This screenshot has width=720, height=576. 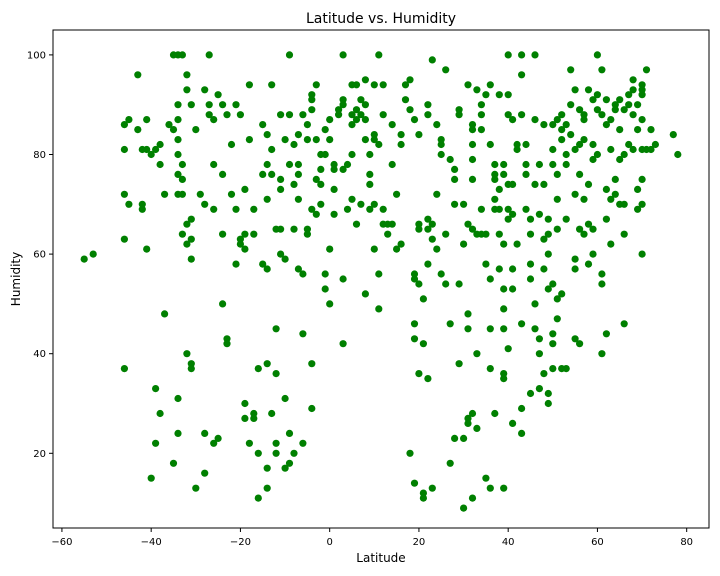 What do you see at coordinates (329, 542) in the screenshot?
I see `x-tick-label: 0` at bounding box center [329, 542].